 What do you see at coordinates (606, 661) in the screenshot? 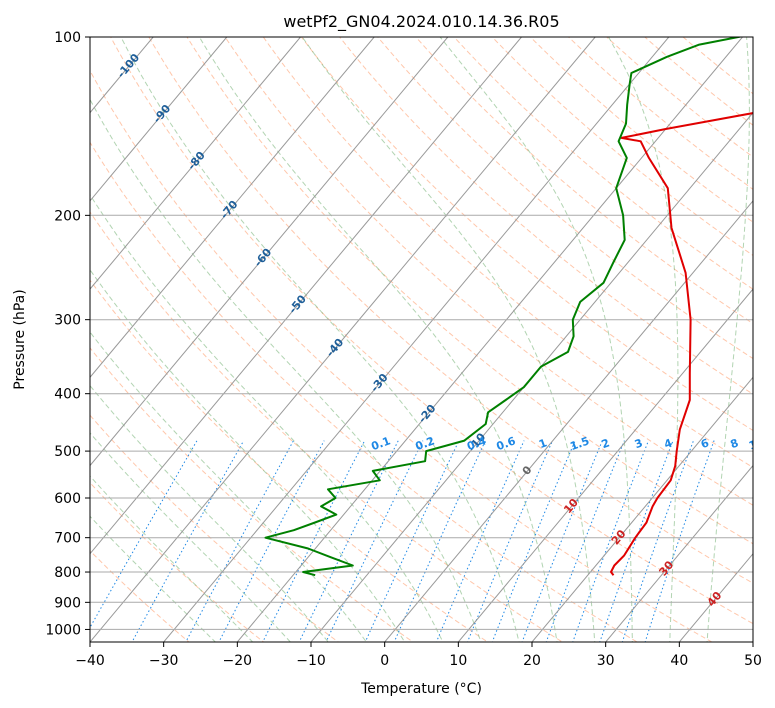
I see `x-tick-label: 30` at bounding box center [606, 661].